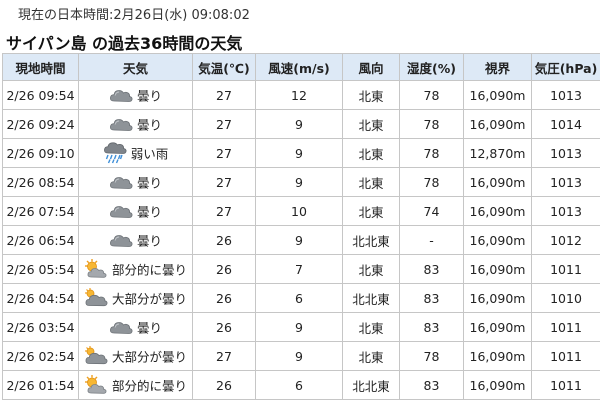  What do you see at coordinates (497, 67) in the screenshot?
I see `header-visibility: 視界` at bounding box center [497, 67].